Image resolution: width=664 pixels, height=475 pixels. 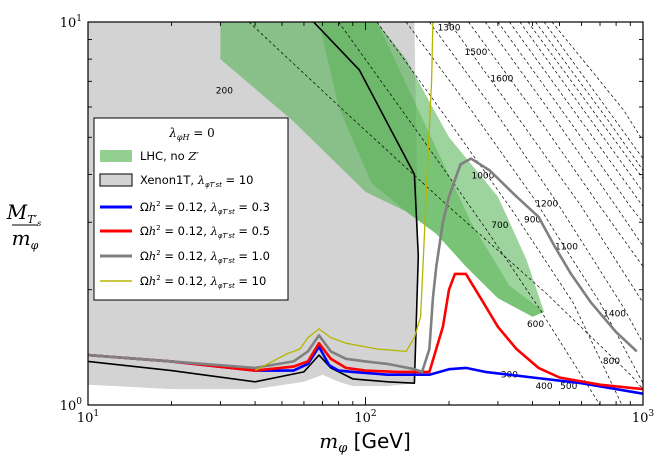 What do you see at coordinates (643, 417) in the screenshot?
I see `x-tick-label: 103` at bounding box center [643, 417].